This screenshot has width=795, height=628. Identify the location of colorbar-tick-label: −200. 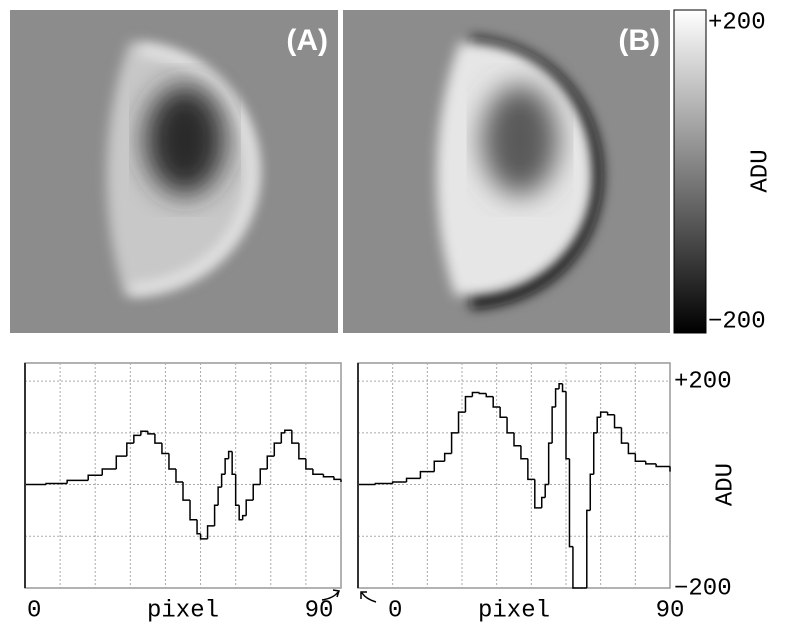
(737, 321).